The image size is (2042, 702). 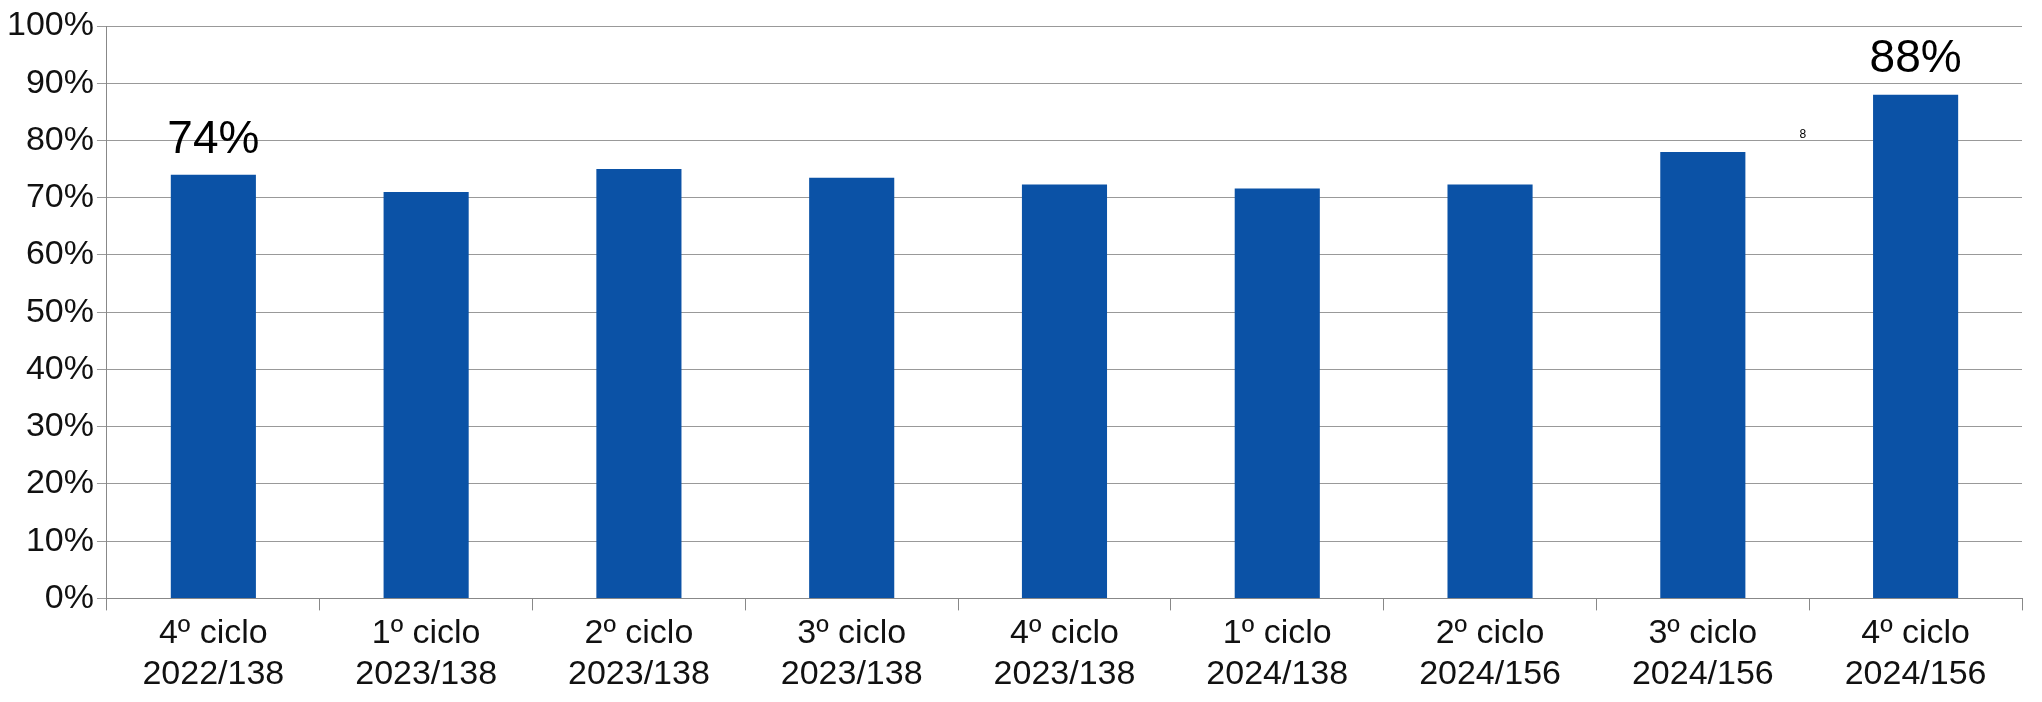 What do you see at coordinates (1702, 651) in the screenshot?
I see `x-tick-label: 3º ciclo 2024/156` at bounding box center [1702, 651].